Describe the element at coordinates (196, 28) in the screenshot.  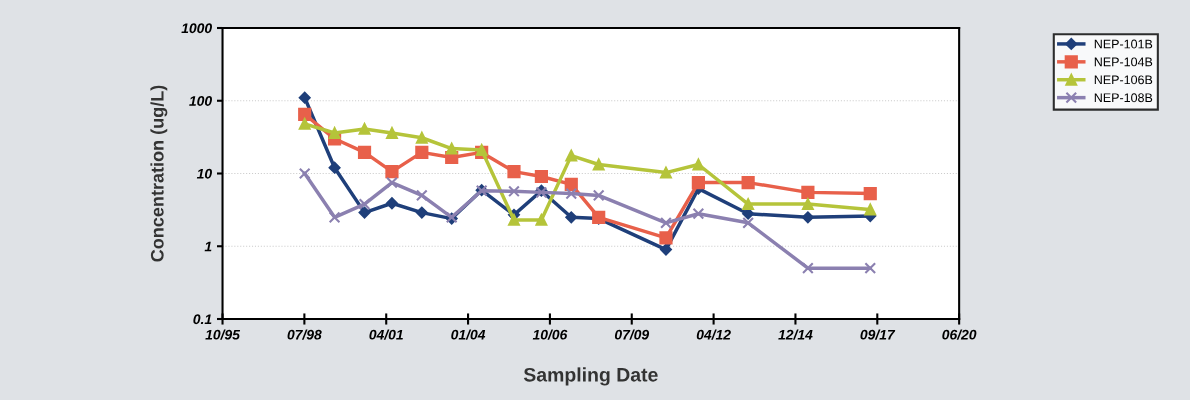
I see `y-tick-label: 1000` at that location.